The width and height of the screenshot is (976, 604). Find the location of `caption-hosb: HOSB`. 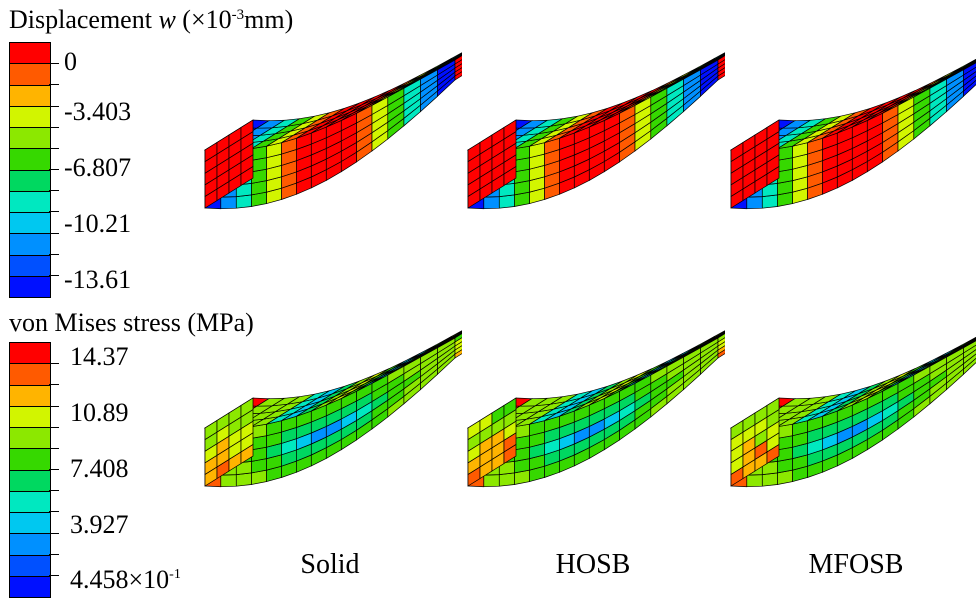

caption-hosb: HOSB is located at coordinates (593, 565).